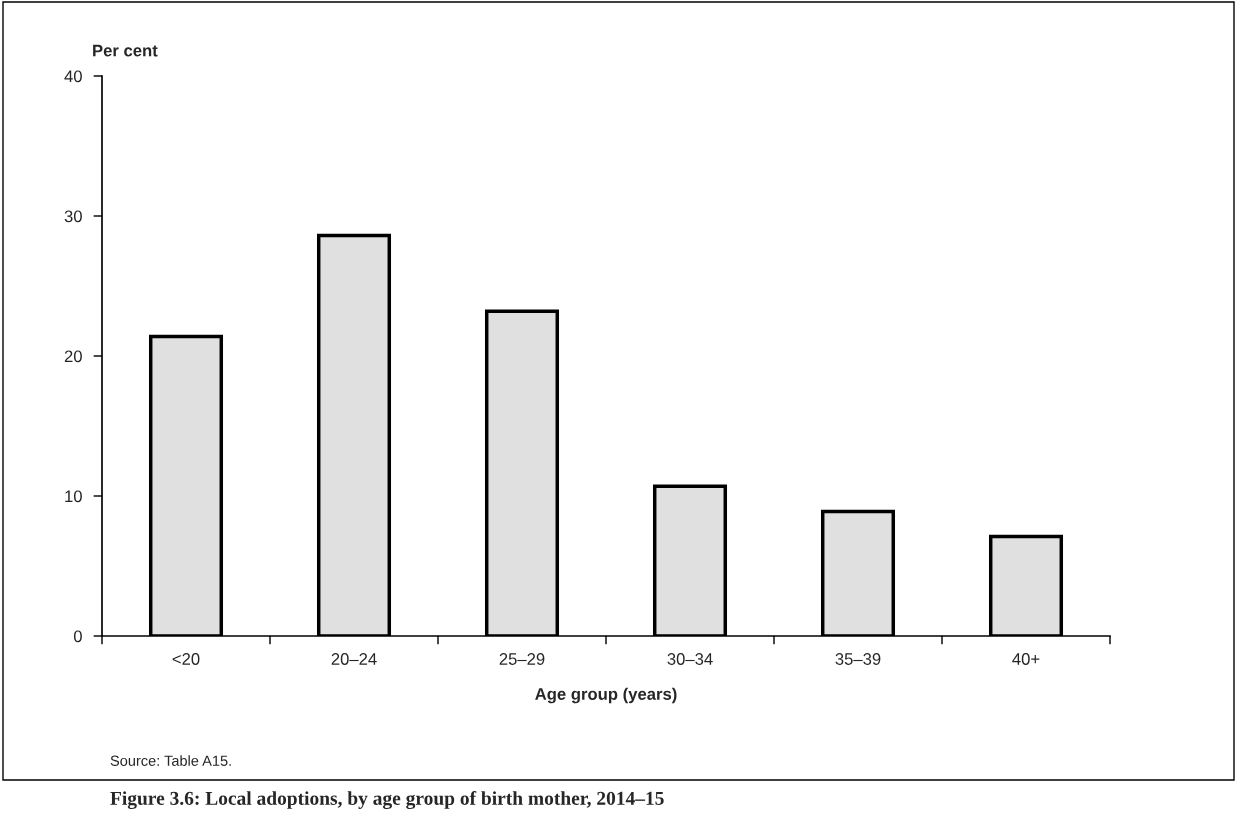 Image resolution: width=1237 pixels, height=819 pixels. Describe the element at coordinates (73, 496) in the screenshot. I see `y-tick-label: 10` at that location.